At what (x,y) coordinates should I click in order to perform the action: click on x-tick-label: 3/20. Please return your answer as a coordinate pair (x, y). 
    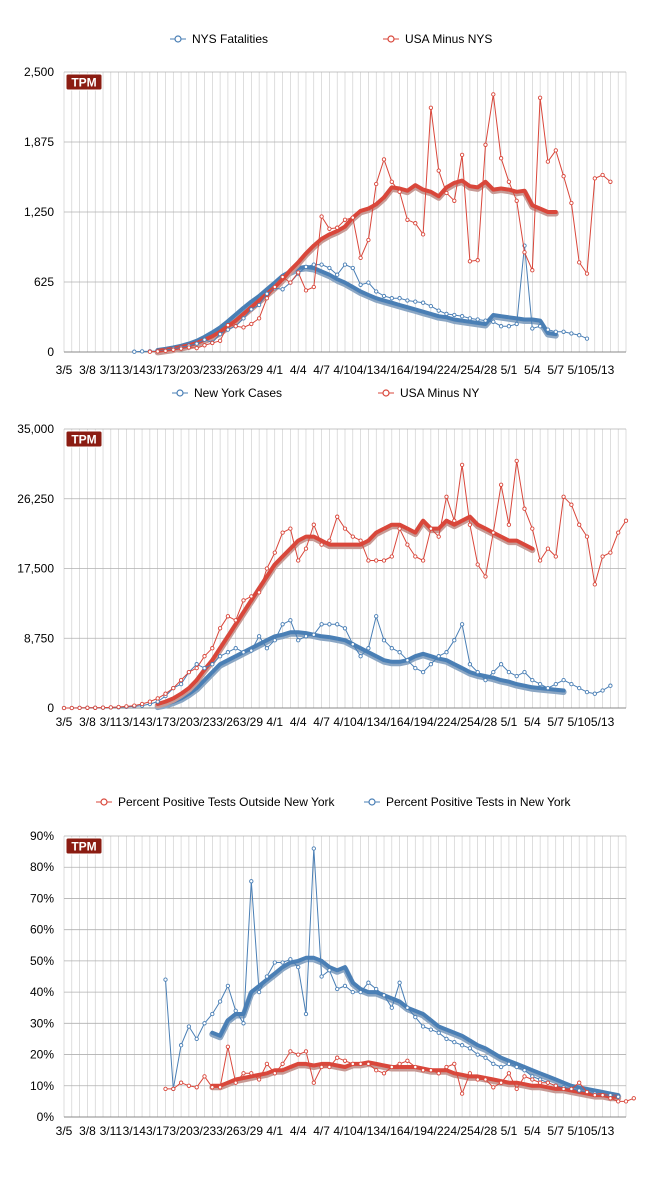
    Looking at the image, I should click on (181, 722).